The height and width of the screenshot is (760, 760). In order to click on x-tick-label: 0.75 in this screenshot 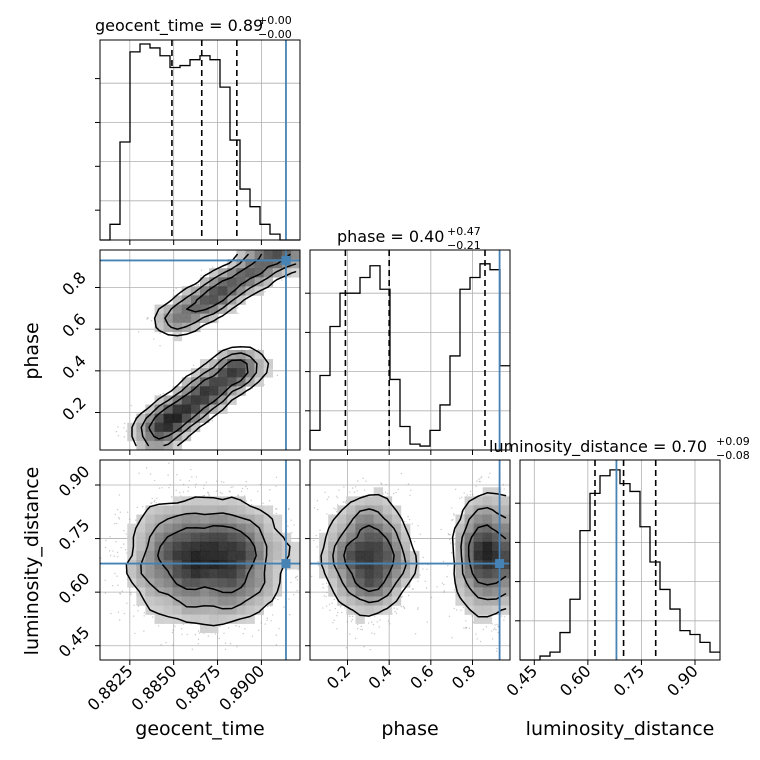, I will do `click(629, 680)`.